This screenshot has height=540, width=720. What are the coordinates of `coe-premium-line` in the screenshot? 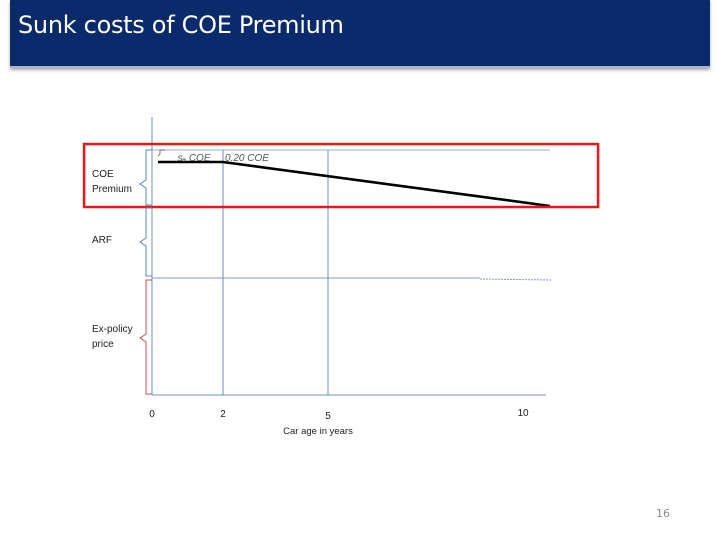 It's located at (354, 184).